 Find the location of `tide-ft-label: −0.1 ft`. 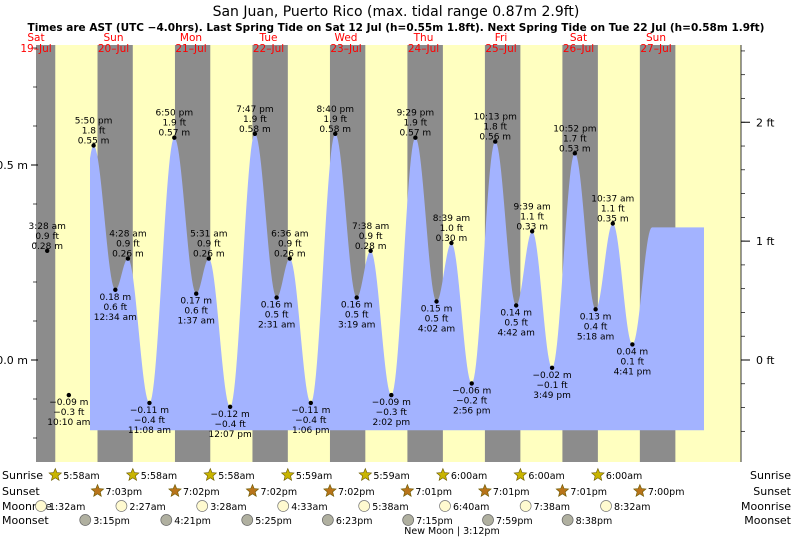

tide-ft-label: −0.1 ft is located at coordinates (552, 386).